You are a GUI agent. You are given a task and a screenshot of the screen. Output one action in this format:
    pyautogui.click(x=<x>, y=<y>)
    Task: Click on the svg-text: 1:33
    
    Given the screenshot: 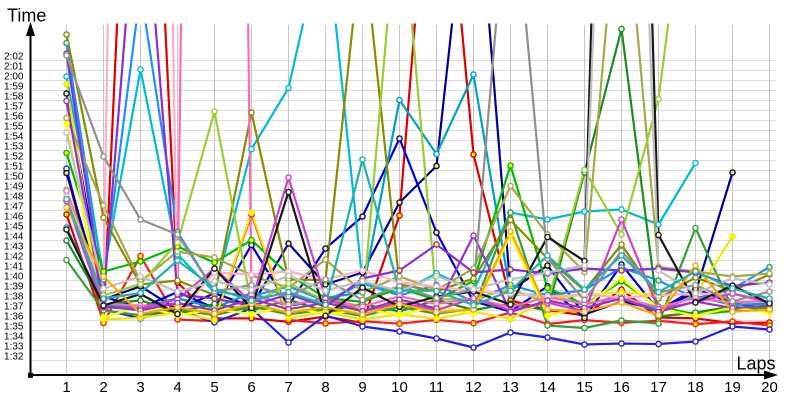 What is the action you would take?
    pyautogui.click(x=14, y=346)
    